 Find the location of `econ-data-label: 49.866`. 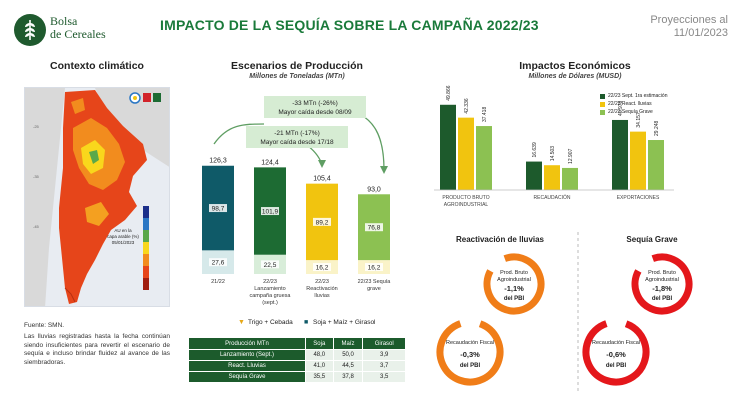

econ-data-label: 49.866 is located at coordinates (449, 93).